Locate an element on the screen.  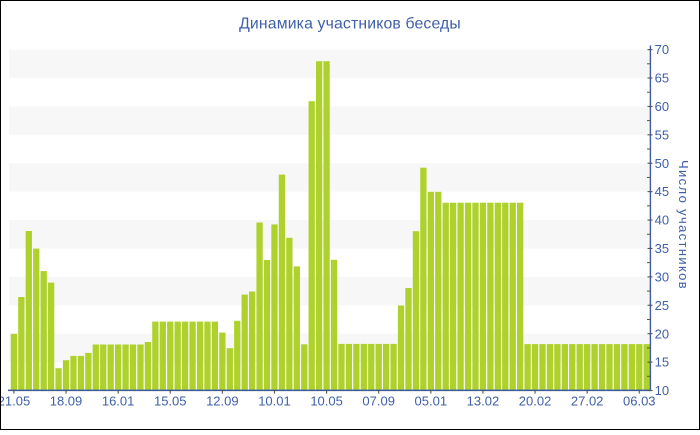
svg-text: 20 is located at coordinates (662, 333).